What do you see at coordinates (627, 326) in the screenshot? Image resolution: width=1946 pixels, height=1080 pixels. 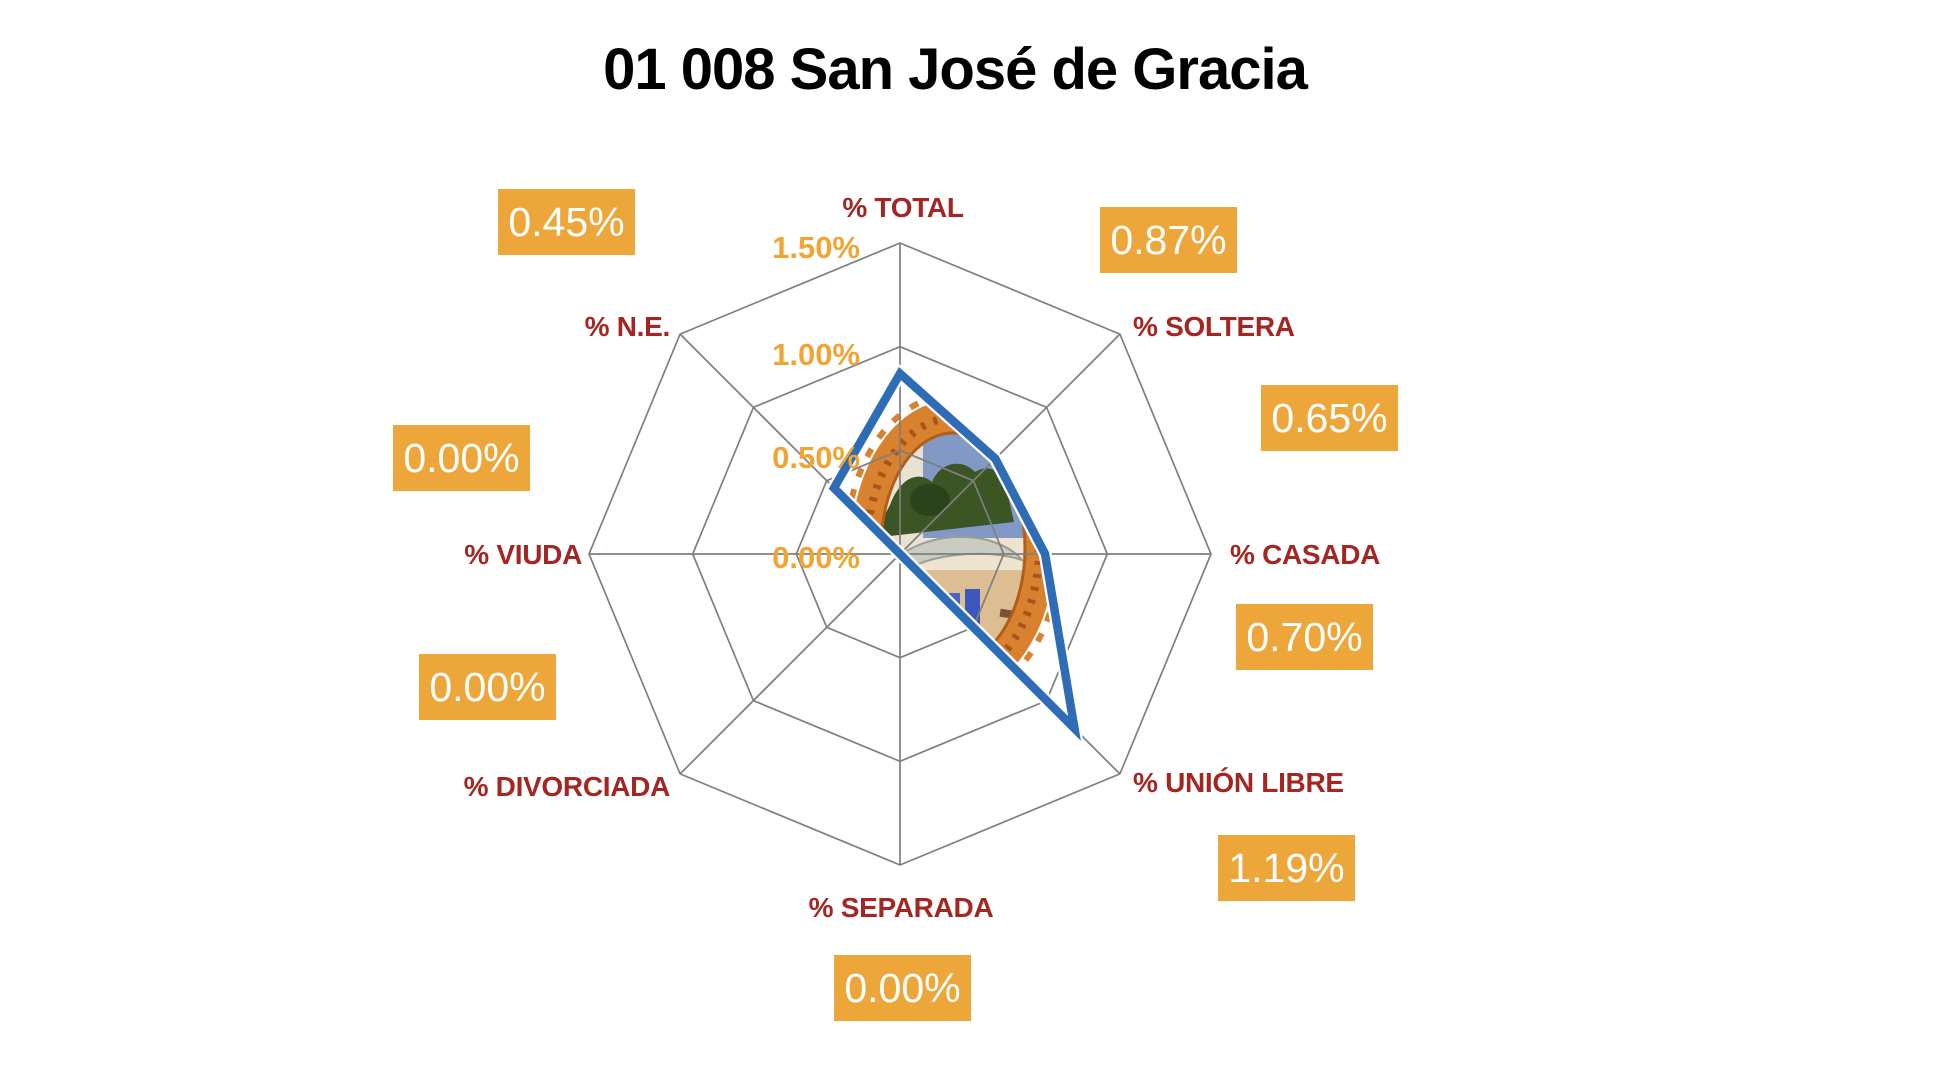 I see `axis-label-ne: % N.E.` at bounding box center [627, 326].